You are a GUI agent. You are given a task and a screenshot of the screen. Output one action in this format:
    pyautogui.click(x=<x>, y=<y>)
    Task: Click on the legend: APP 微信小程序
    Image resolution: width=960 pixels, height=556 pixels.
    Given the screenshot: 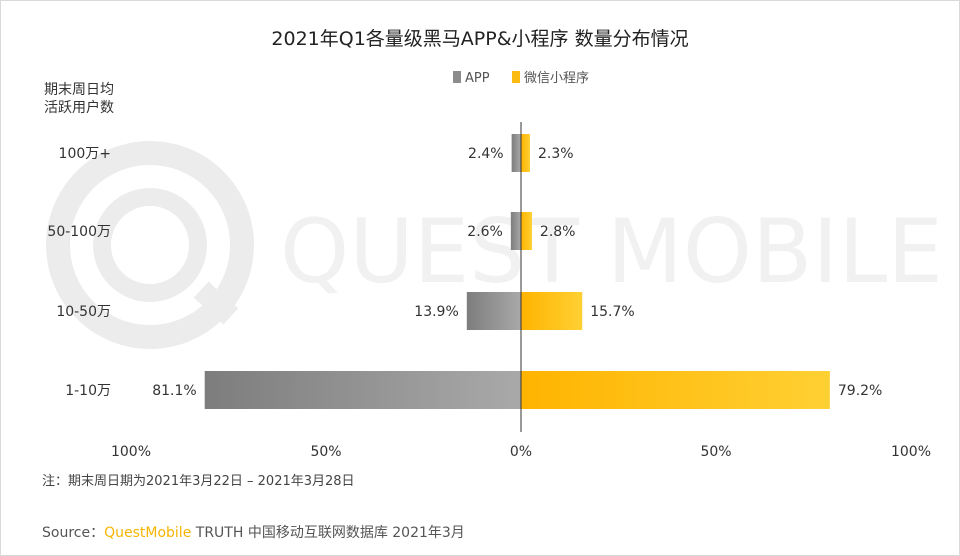 What is the action you would take?
    pyautogui.click(x=521, y=78)
    